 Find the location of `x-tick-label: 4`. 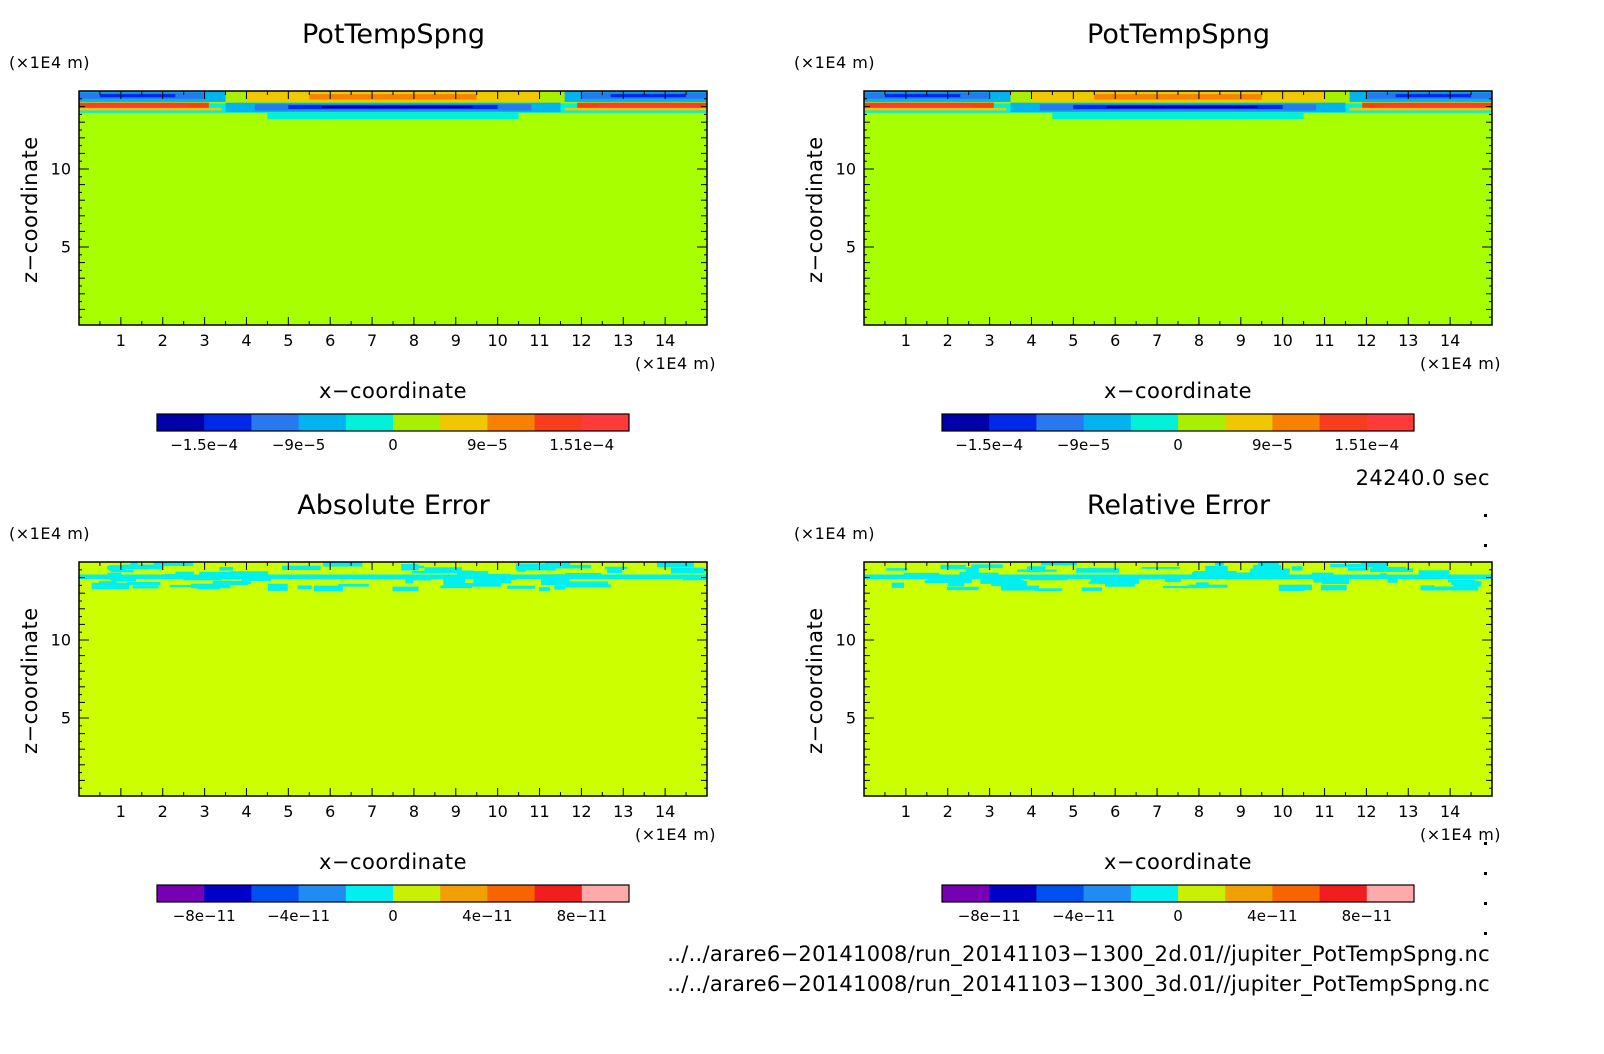

x-tick-label: 4 is located at coordinates (246, 811).